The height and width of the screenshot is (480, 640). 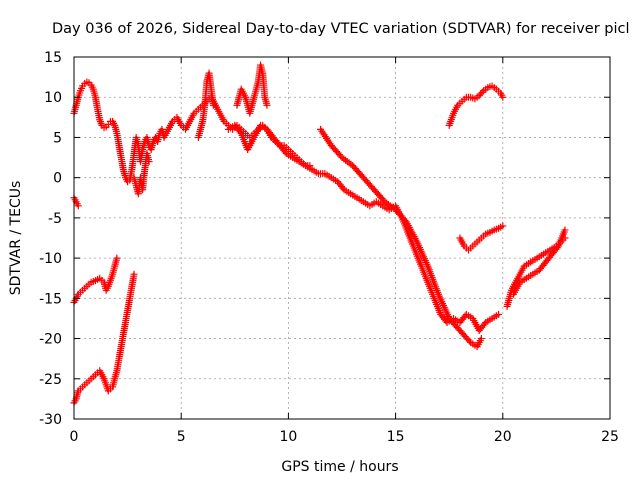 I want to click on x-tick-label: 20, so click(x=503, y=437).